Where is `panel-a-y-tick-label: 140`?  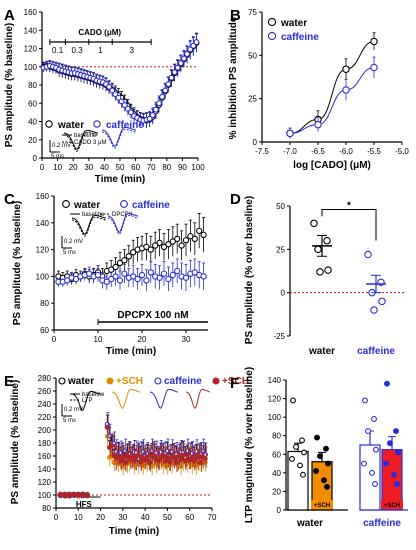 panel-a-y-tick-label: 140 is located at coordinates (31, 30).